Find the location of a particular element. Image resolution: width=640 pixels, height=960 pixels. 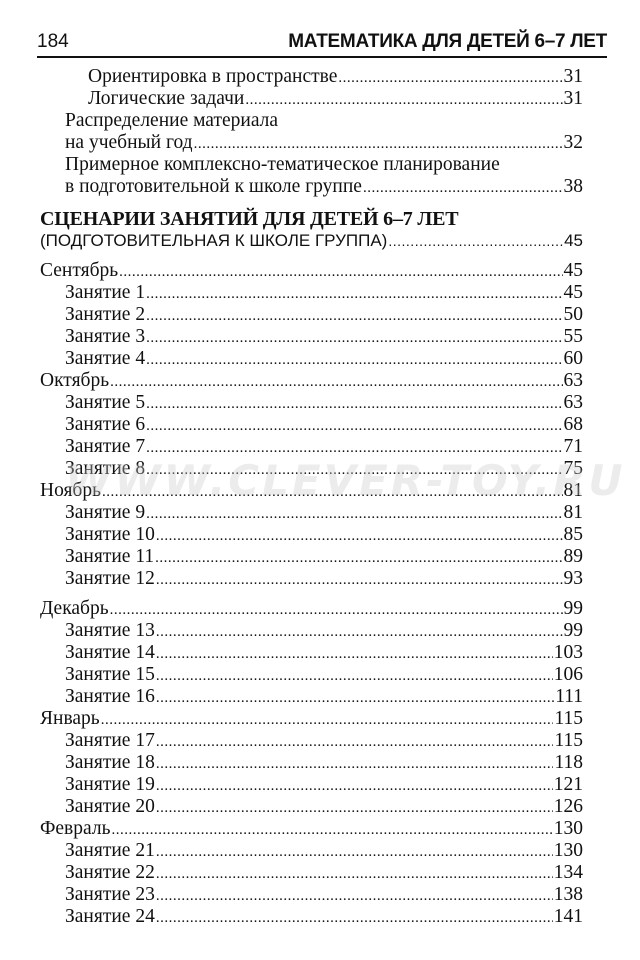

entry-page: 118 is located at coordinates (568, 762).